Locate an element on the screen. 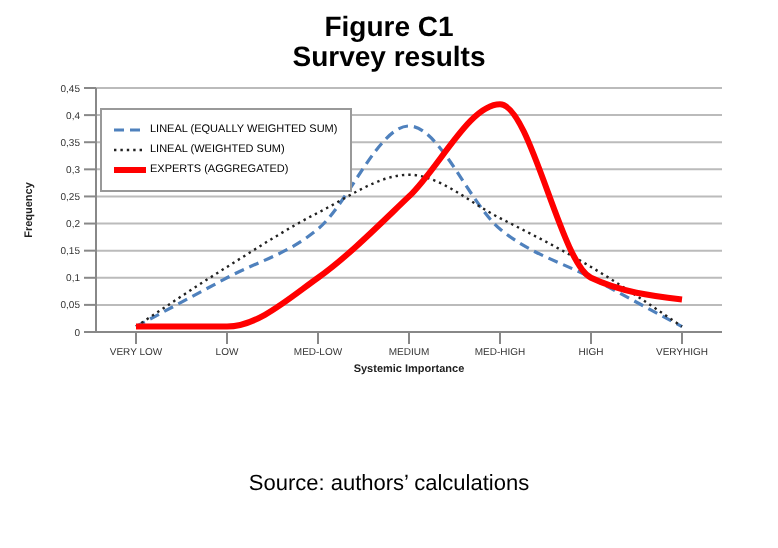  chart-subtitle: Survey results is located at coordinates (389, 56).